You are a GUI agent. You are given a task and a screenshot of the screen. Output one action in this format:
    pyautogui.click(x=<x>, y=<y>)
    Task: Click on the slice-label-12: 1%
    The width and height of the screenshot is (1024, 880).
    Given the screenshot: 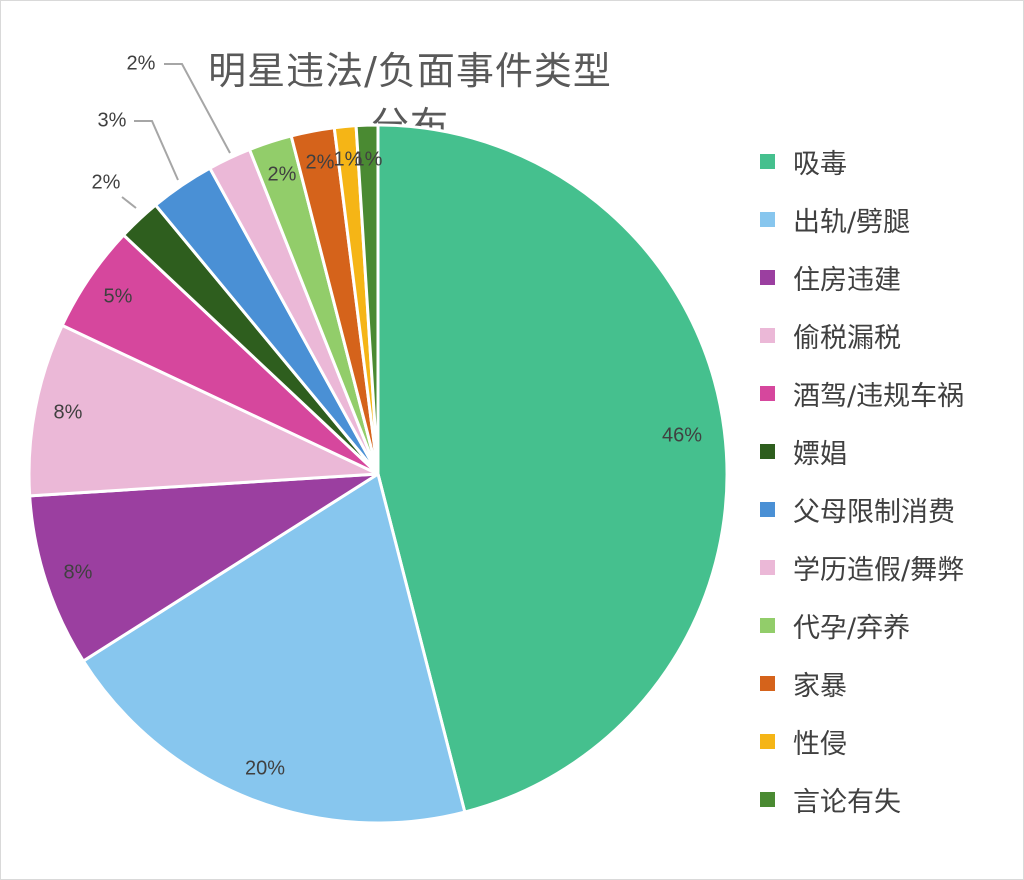 What is the action you would take?
    pyautogui.click(x=368, y=159)
    